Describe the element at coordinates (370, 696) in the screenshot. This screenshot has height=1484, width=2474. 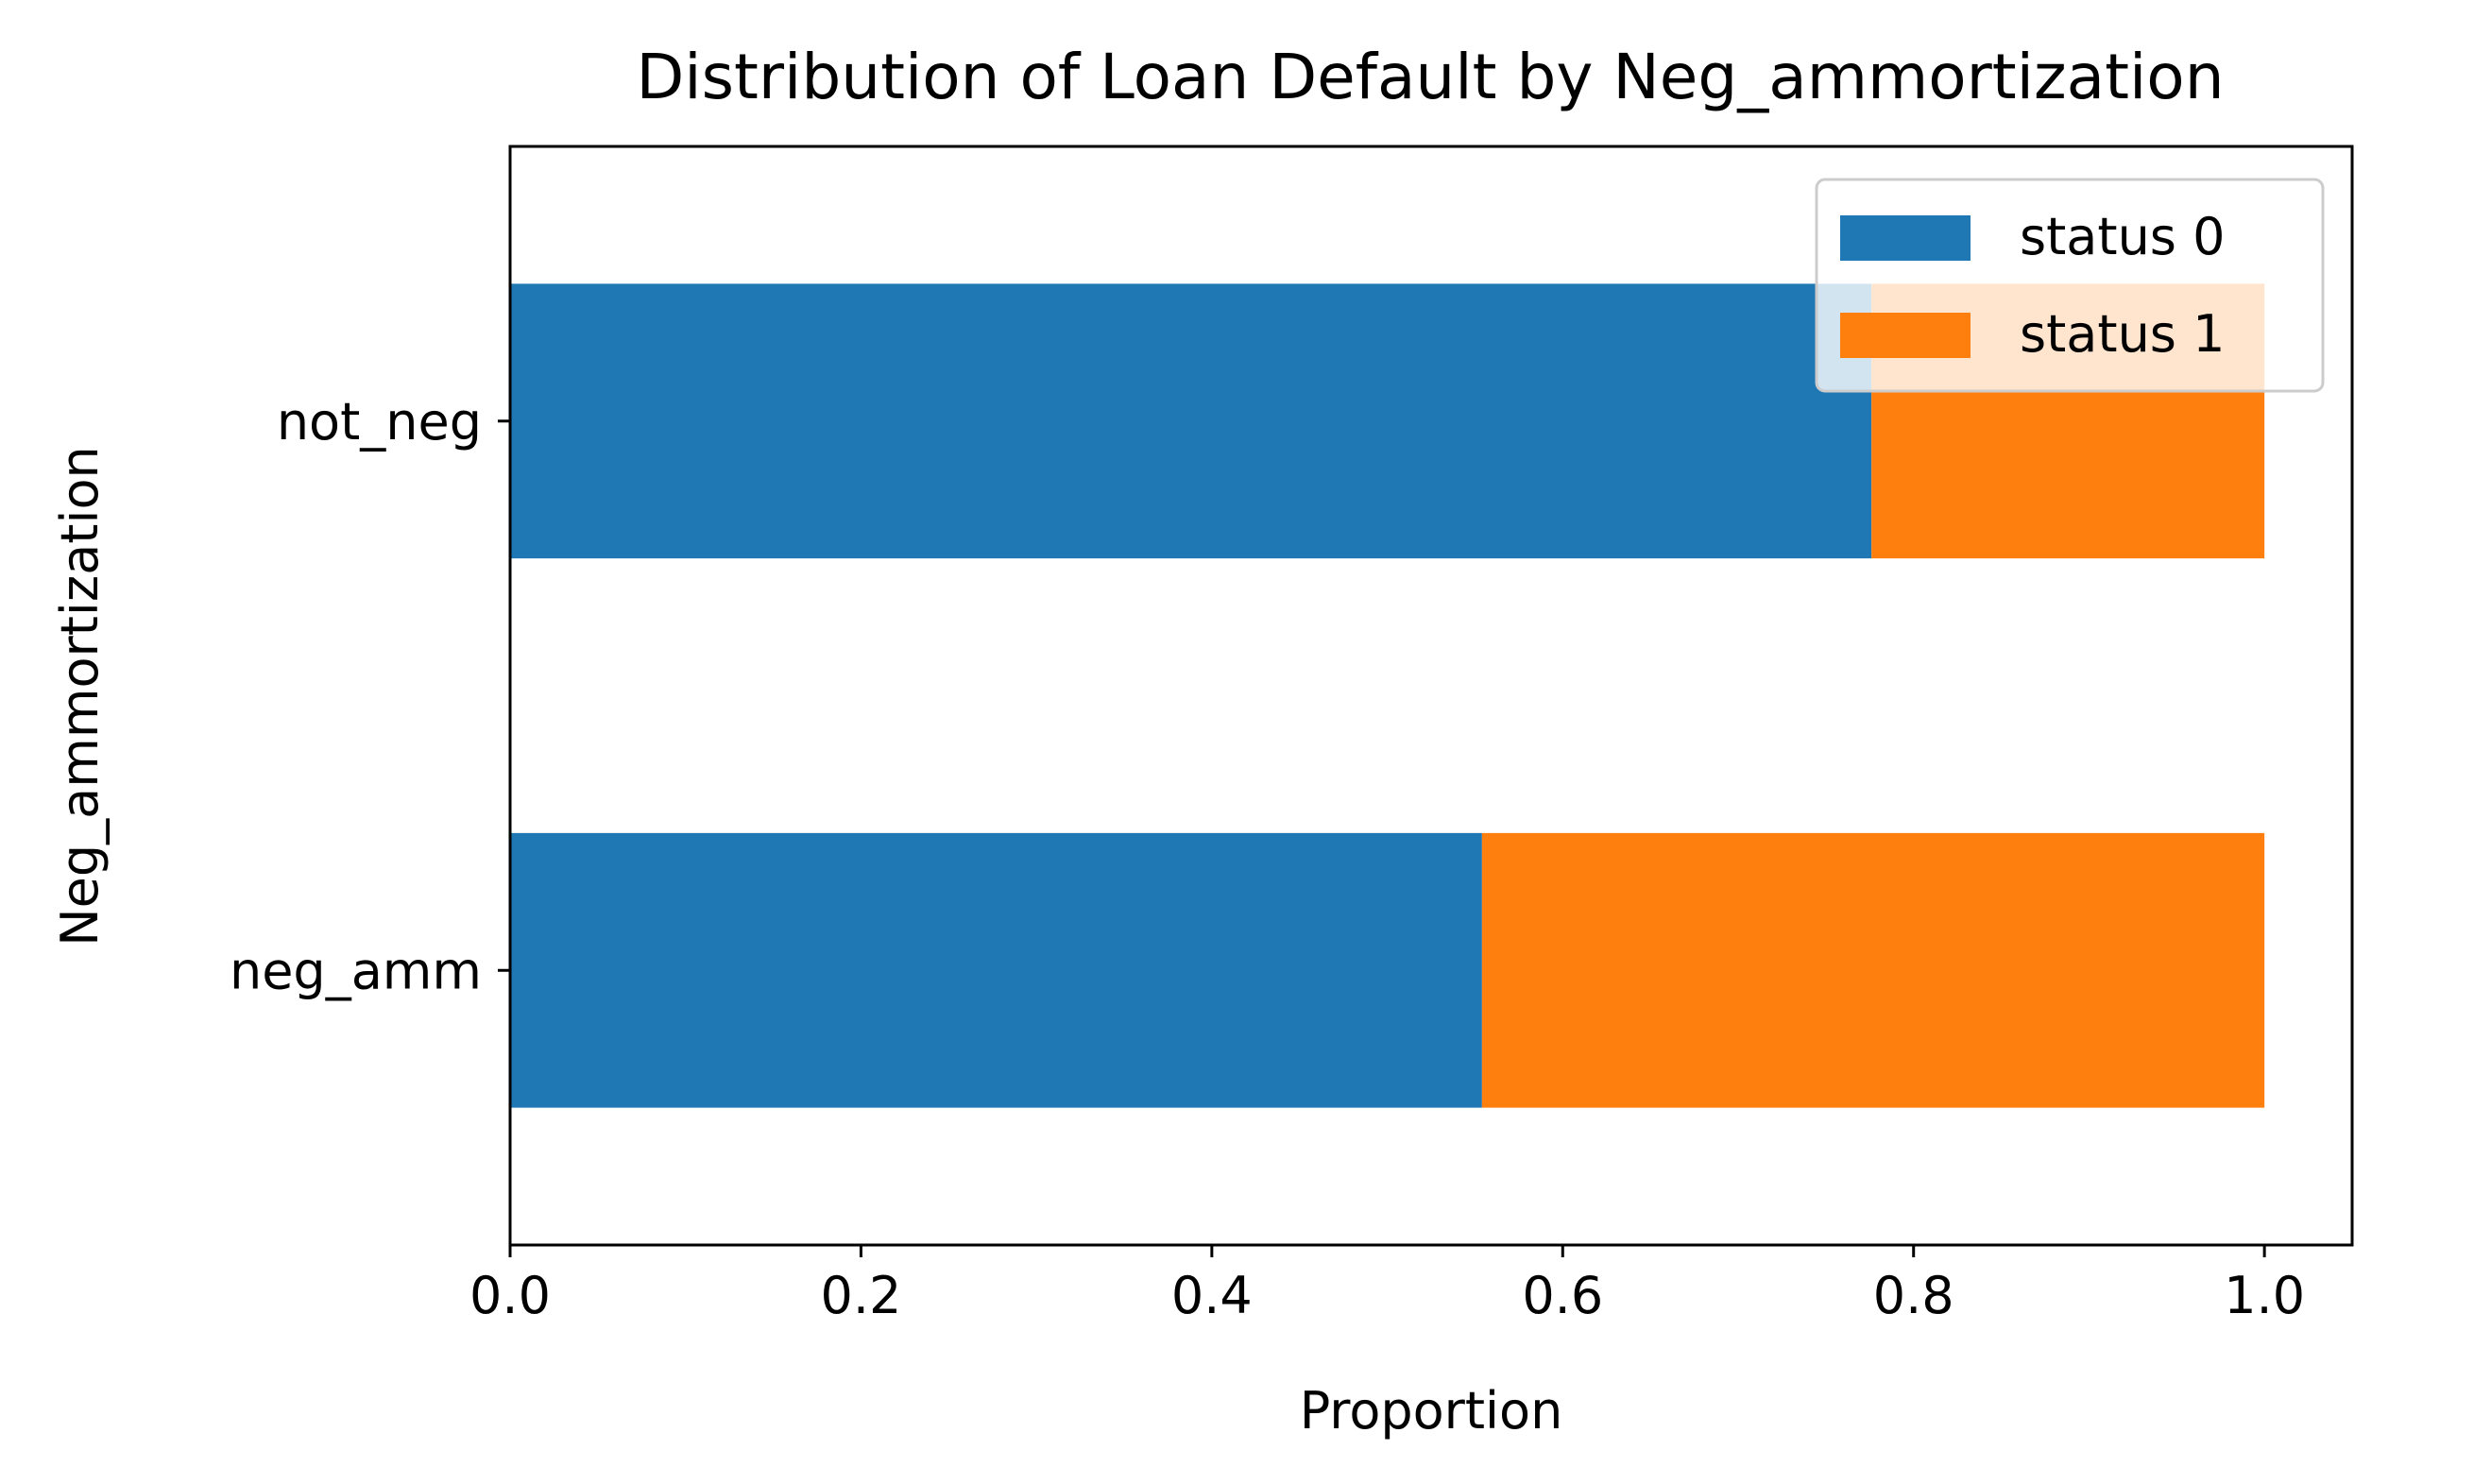
I see `y-axis: neg_amm not_neg` at that location.